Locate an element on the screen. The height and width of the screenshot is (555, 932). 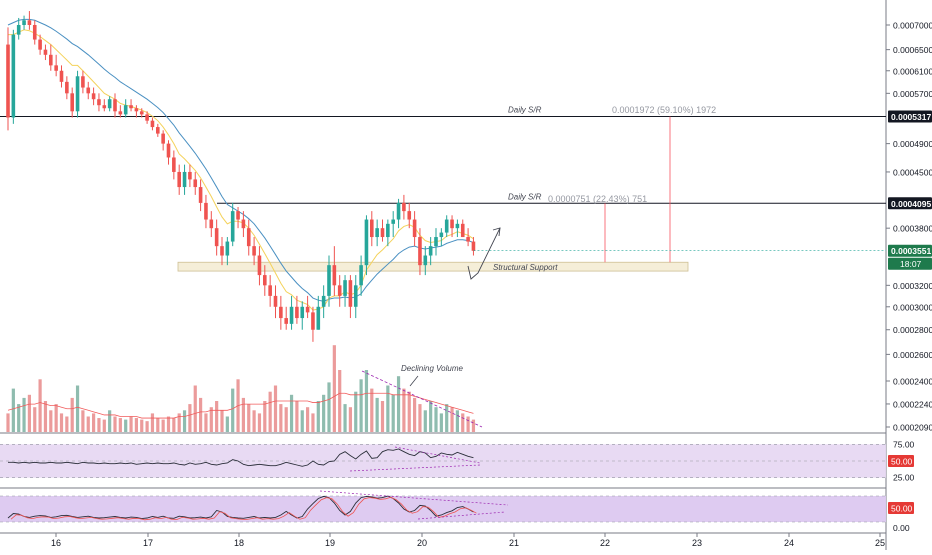
stoch-support-line is located at coordinates (461, 515).